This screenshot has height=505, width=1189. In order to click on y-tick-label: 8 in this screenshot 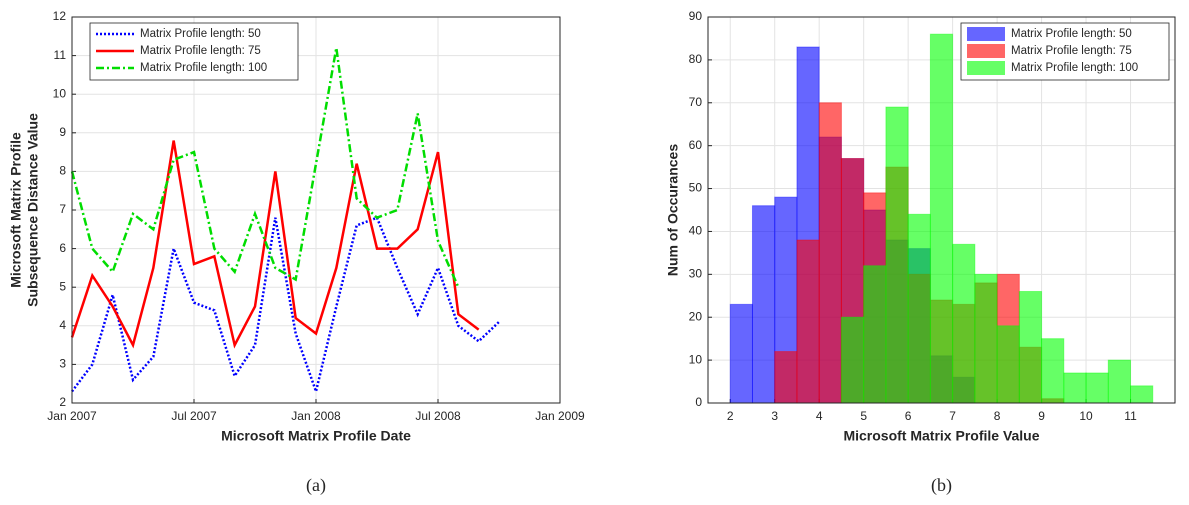, I will do `click(62, 171)`.